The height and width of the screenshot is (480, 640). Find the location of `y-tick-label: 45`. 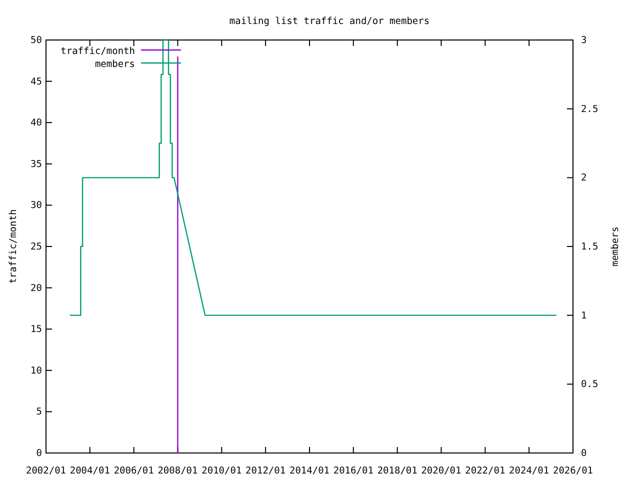

y-tick-label: 45 is located at coordinates (36, 82).